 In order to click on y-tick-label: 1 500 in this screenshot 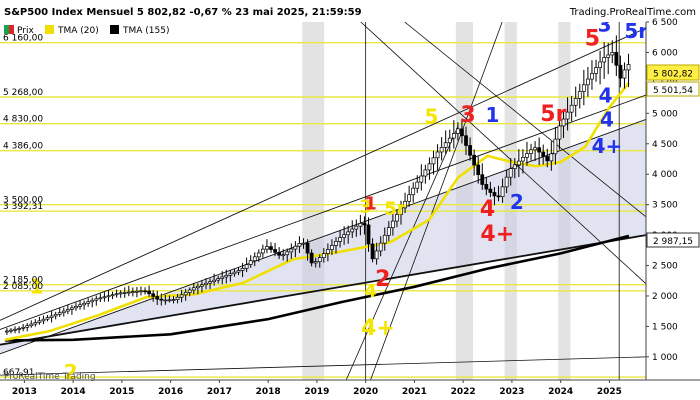, I will do `click(665, 327)`.